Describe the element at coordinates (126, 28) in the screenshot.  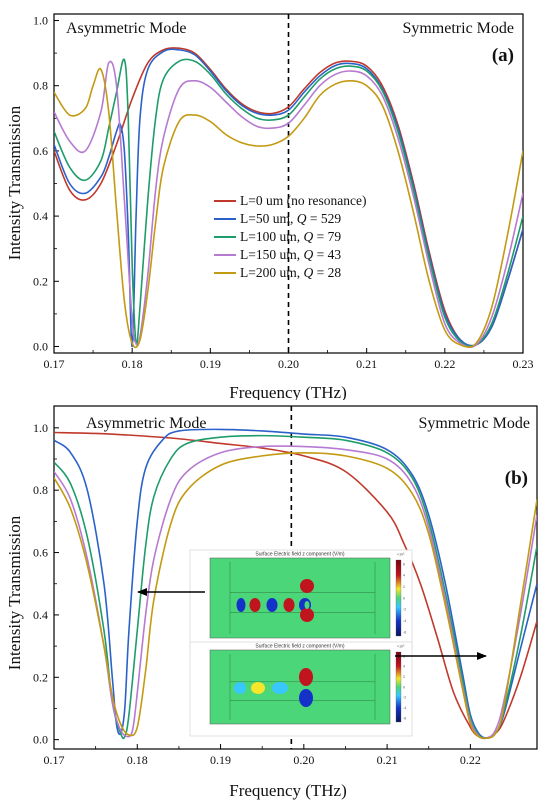
I see `annotation-left-a: Asymmetric Mode` at that location.